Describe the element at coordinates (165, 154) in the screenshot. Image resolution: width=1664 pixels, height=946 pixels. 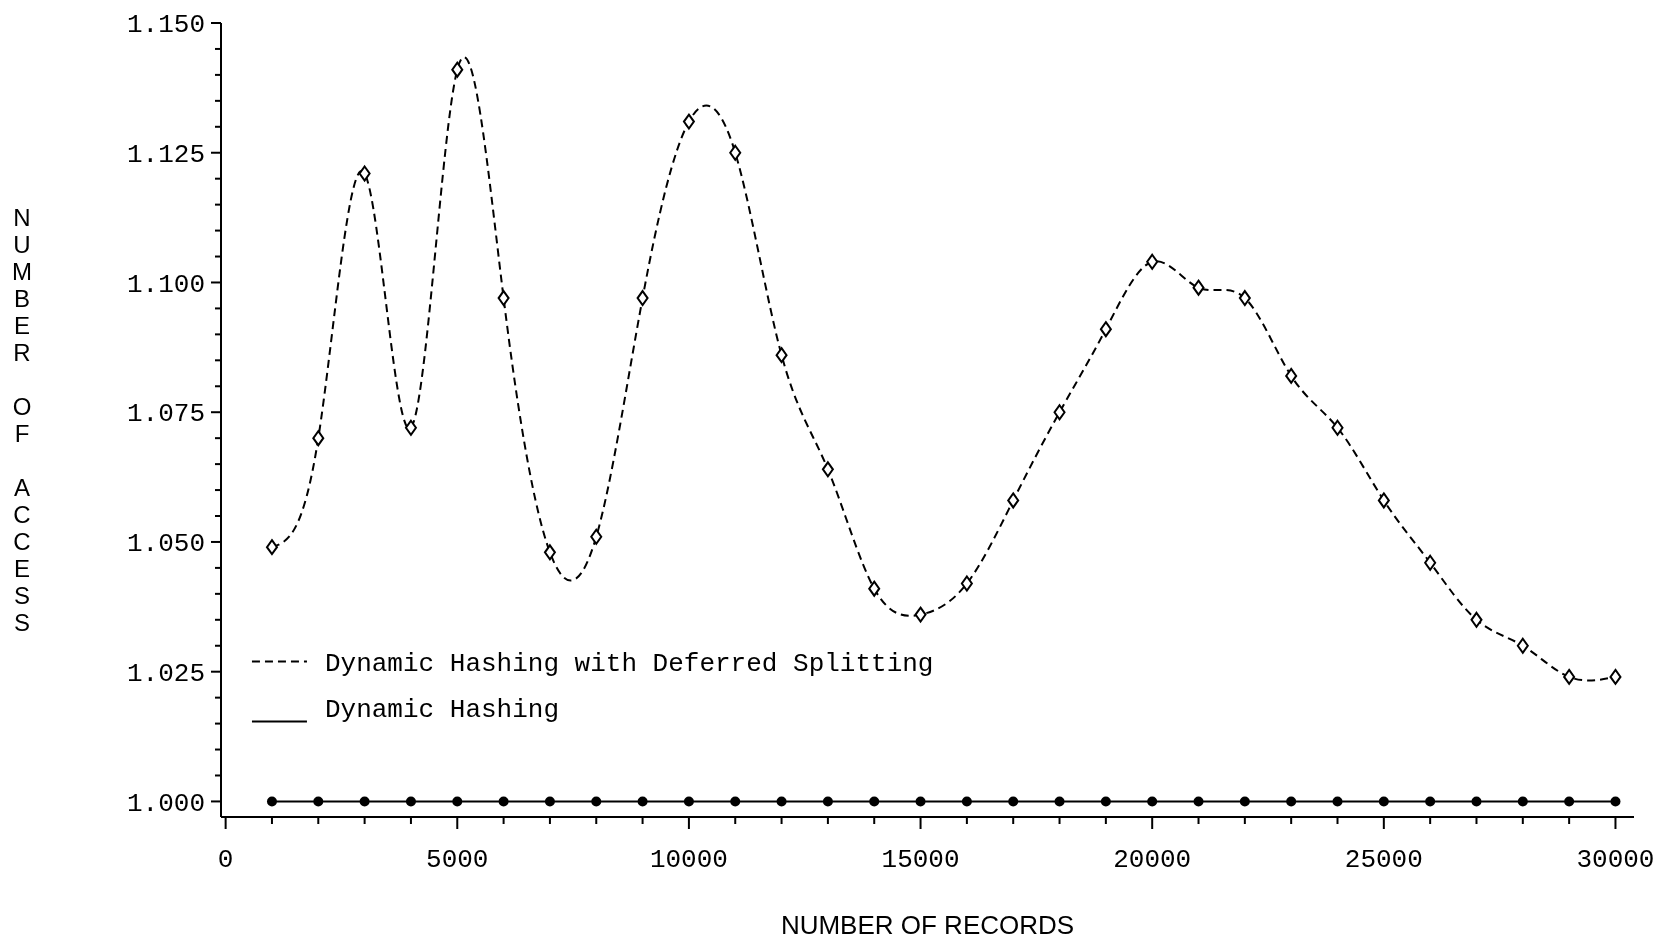
I see `y-tick-label: 1.125` at that location.